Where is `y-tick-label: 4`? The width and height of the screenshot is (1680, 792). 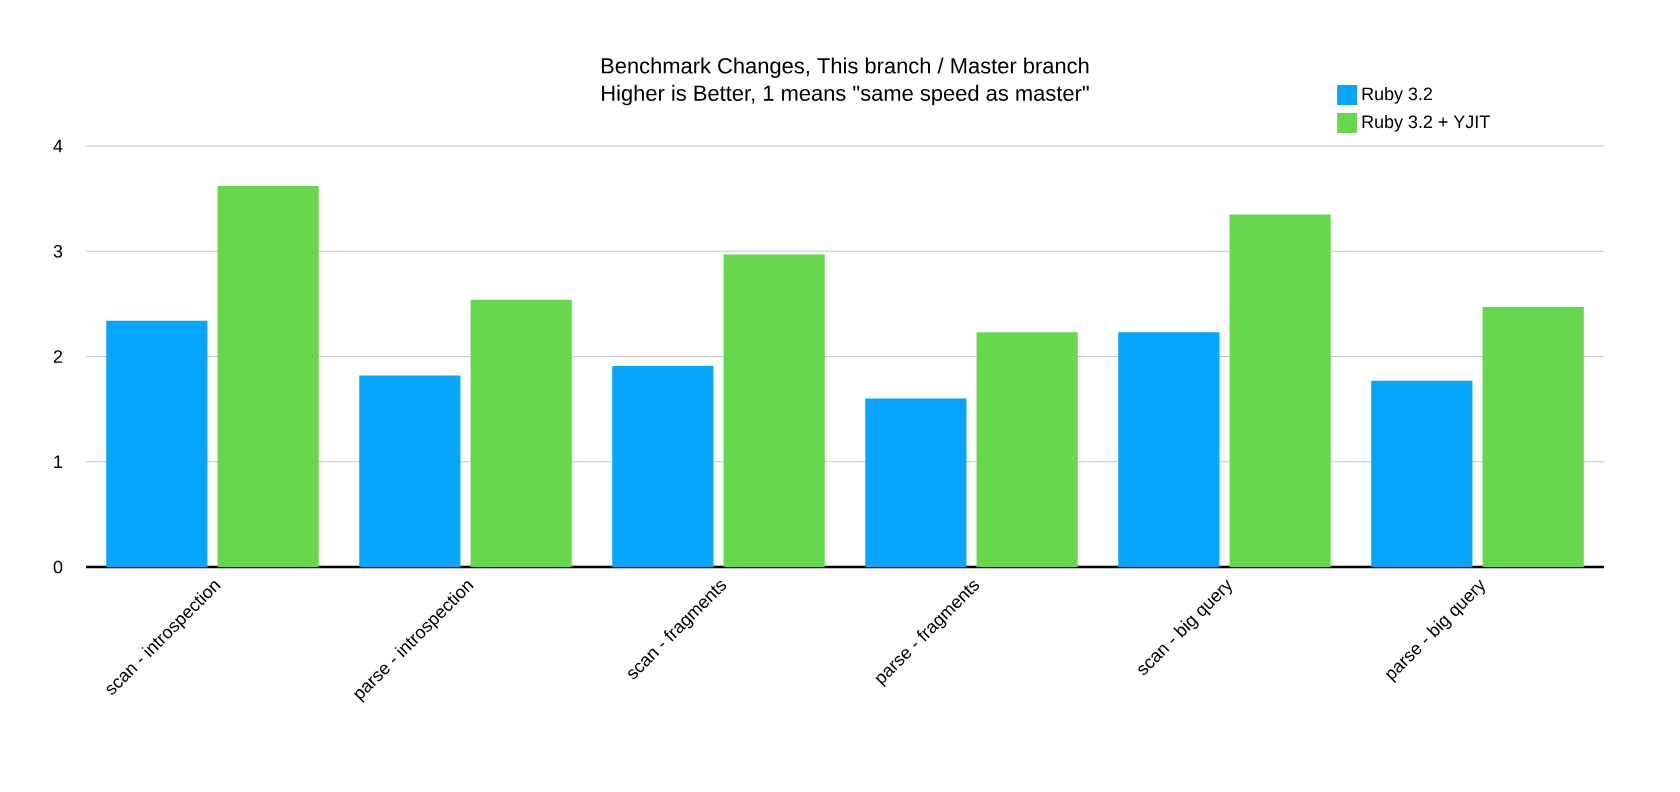
y-tick-label: 4 is located at coordinates (58, 146).